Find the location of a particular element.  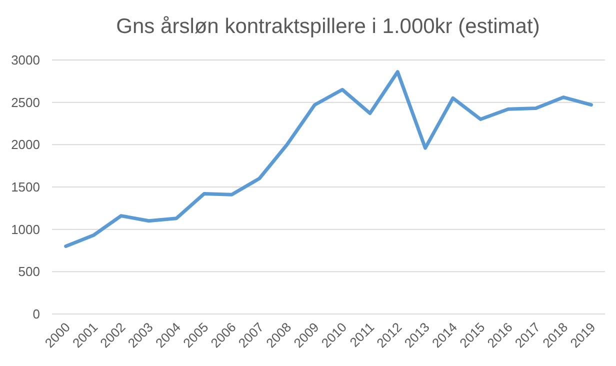

y-tick-label: 2500 is located at coordinates (25, 102).